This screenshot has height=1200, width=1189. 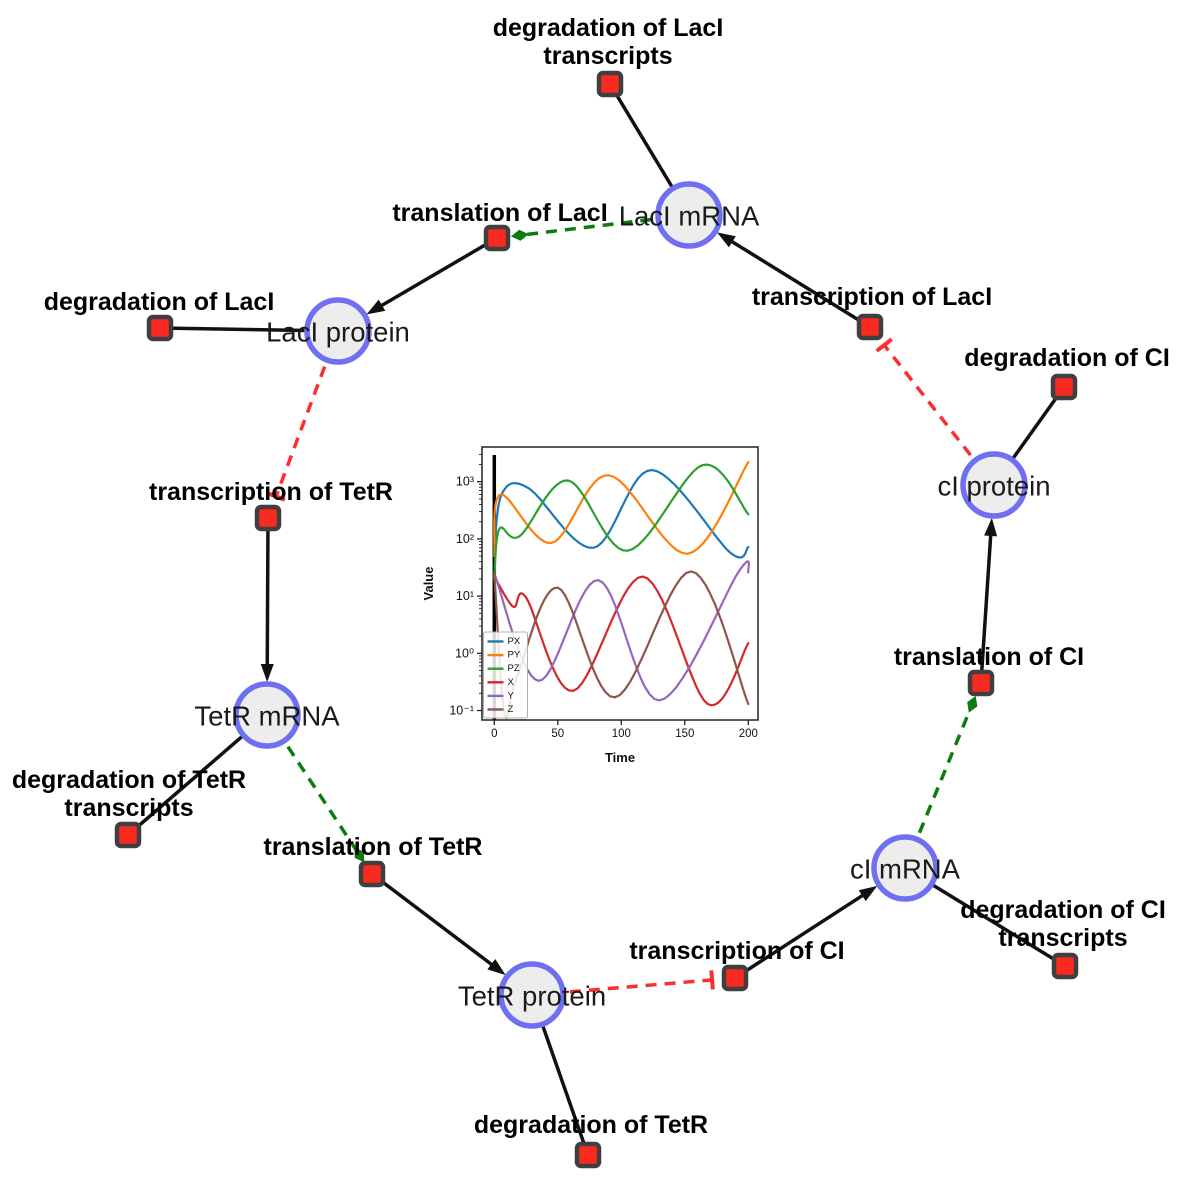 I want to click on species-label: cI protein, so click(x=993, y=486).